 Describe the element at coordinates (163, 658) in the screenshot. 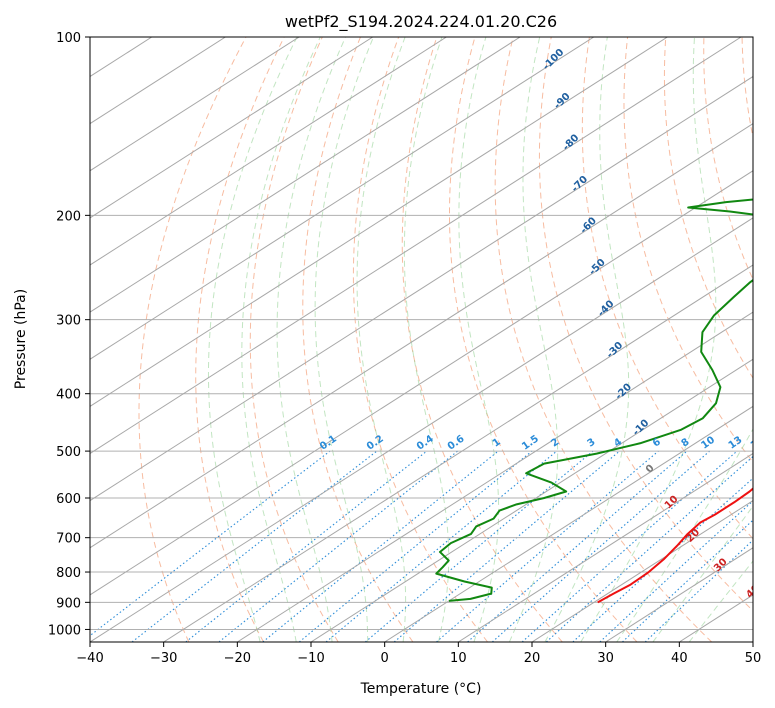

I see `x-tick-label: −30` at that location.